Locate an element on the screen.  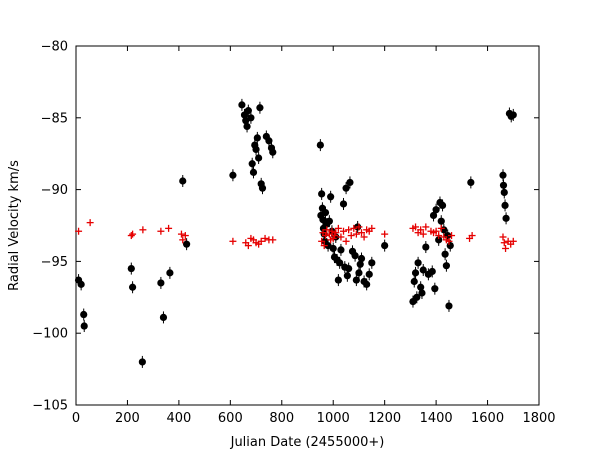
x-tick-label: 400 is located at coordinates (178, 418).